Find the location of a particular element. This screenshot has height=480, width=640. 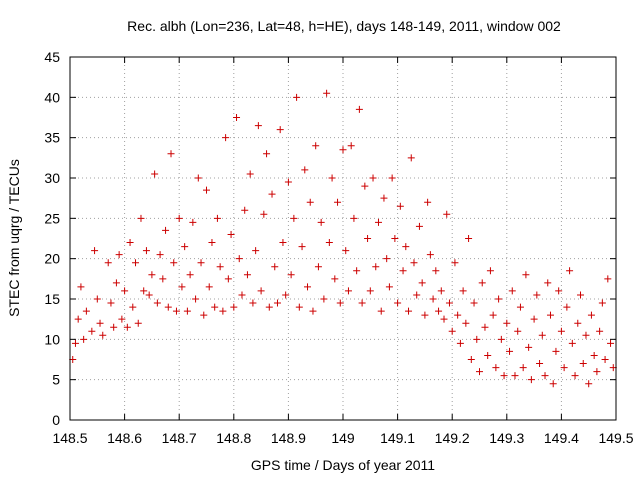

y-tick-label: 15 is located at coordinates (52, 299).